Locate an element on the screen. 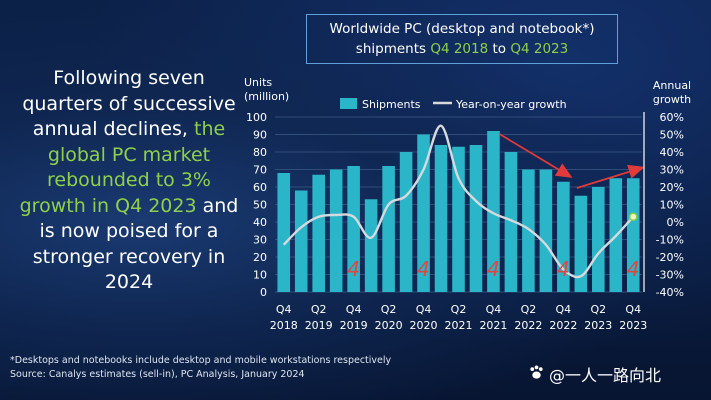  legend-shipments-label: Shipments is located at coordinates (391, 104).